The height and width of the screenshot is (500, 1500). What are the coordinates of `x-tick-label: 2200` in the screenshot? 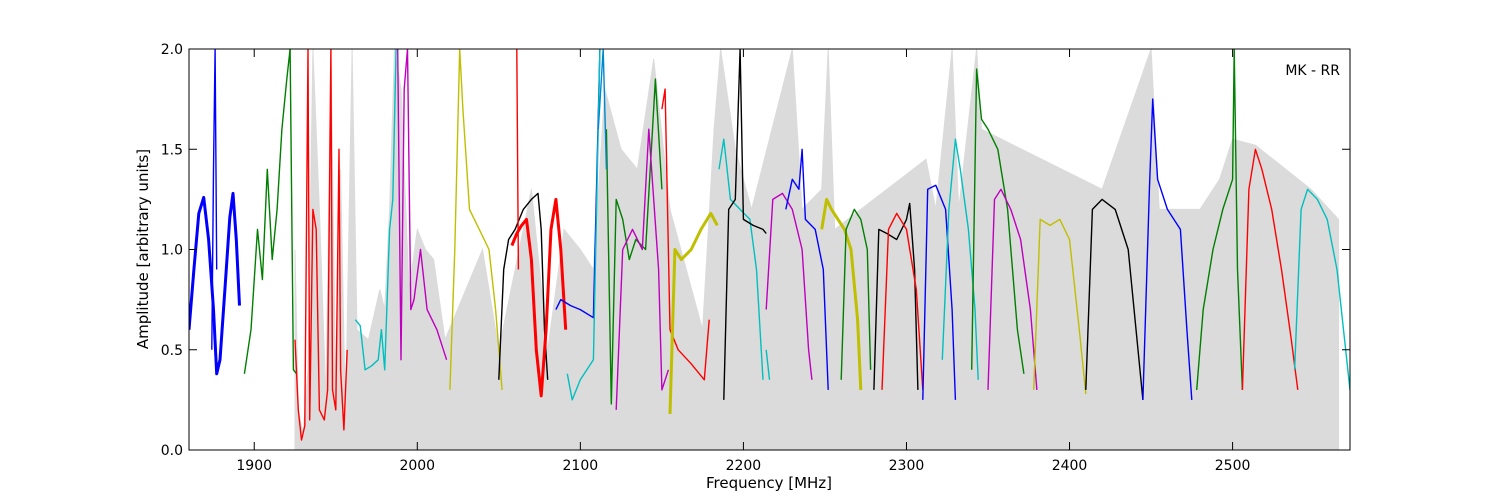 It's located at (744, 466).